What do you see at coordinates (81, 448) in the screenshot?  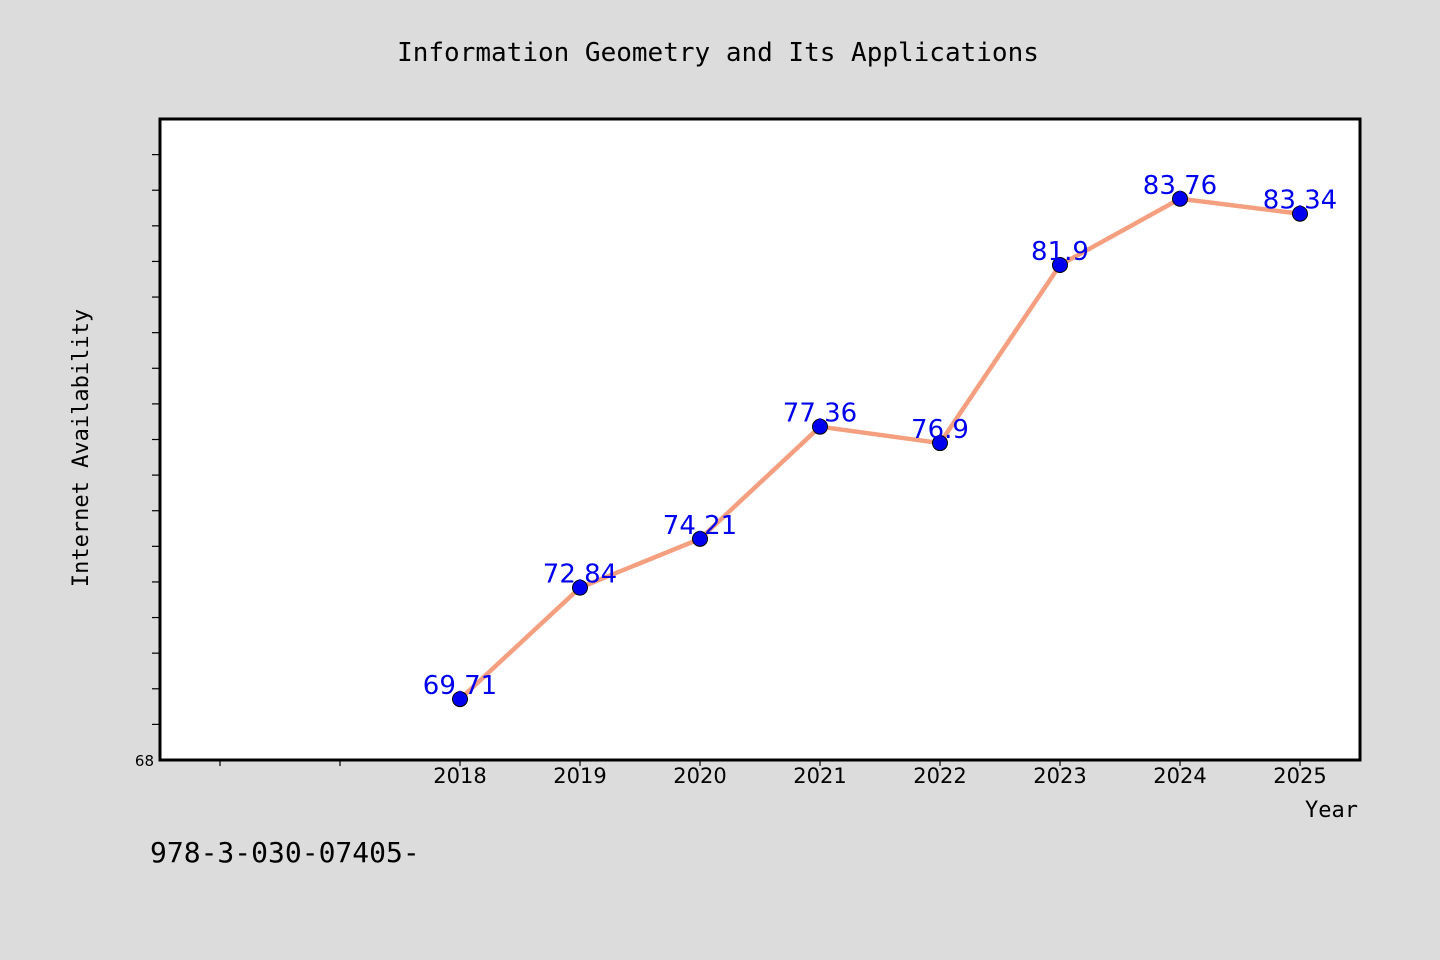 I see `y-axis-label: Internet Availability` at bounding box center [81, 448].